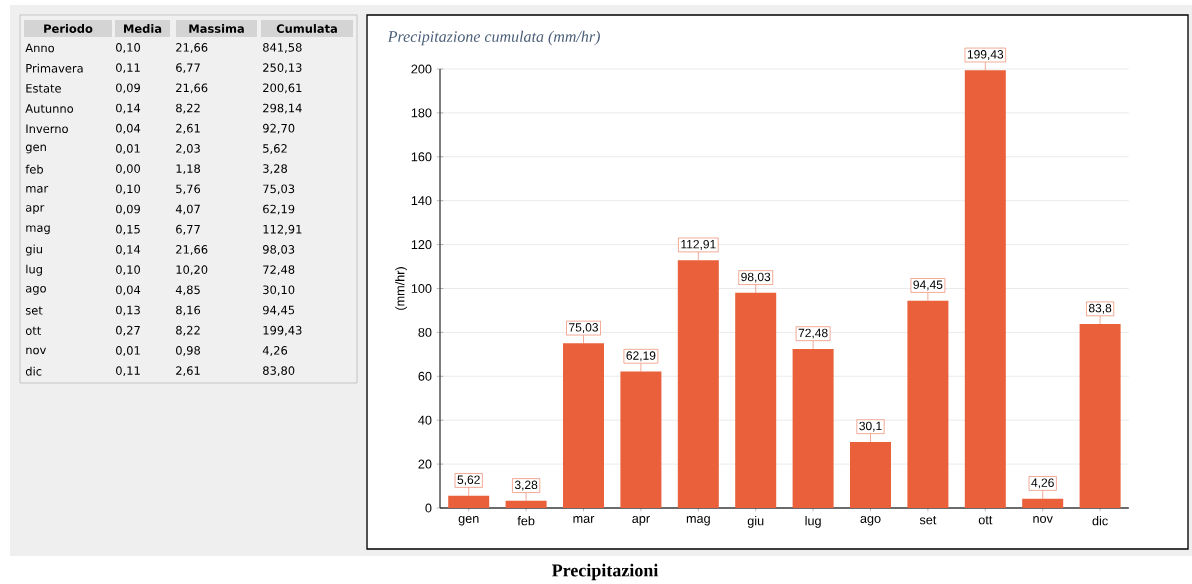 The height and width of the screenshot is (584, 1192). Describe the element at coordinates (128, 169) in the screenshot. I see `text: 0,00` at that location.